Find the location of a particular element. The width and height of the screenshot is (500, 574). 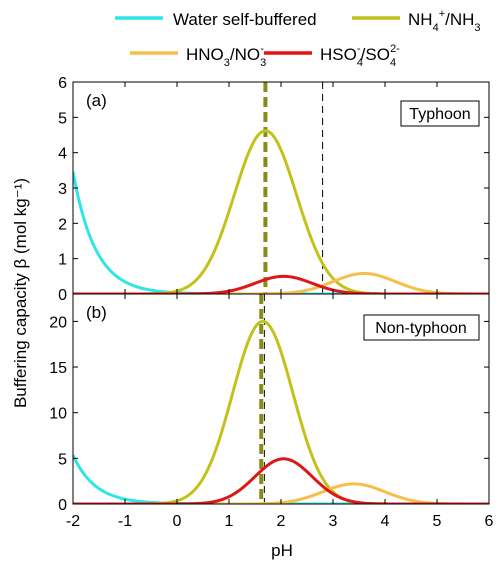

xtick-label-5: 3 is located at coordinates (333, 521).